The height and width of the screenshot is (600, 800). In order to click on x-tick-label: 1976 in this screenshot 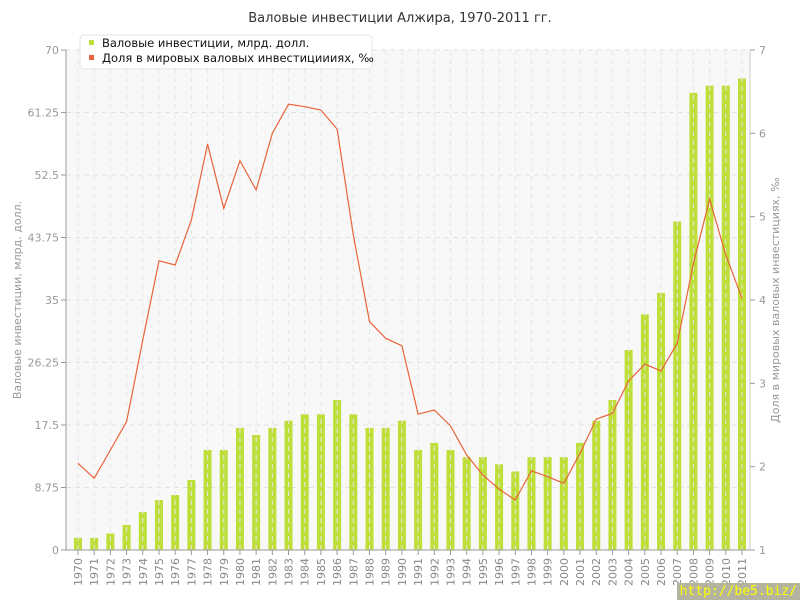, I will do `click(175, 572)`.